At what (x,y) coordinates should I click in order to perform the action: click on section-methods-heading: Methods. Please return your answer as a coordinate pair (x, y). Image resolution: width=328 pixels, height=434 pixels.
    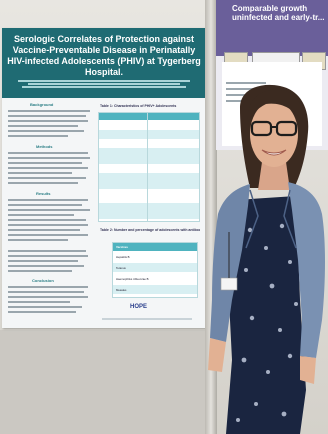
    Looking at the image, I should click on (44, 146).